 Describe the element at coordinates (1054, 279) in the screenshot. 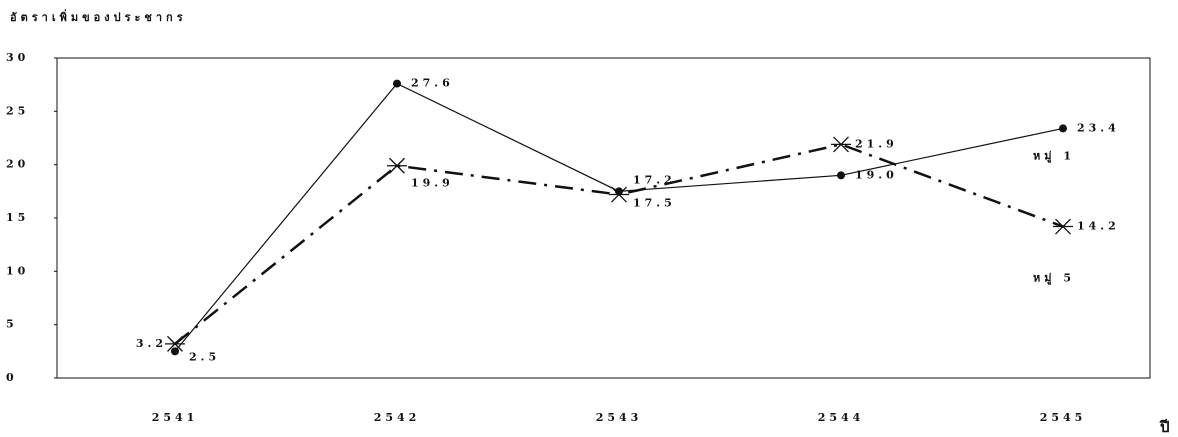

I see `series-label: หมู่ 5` at that location.